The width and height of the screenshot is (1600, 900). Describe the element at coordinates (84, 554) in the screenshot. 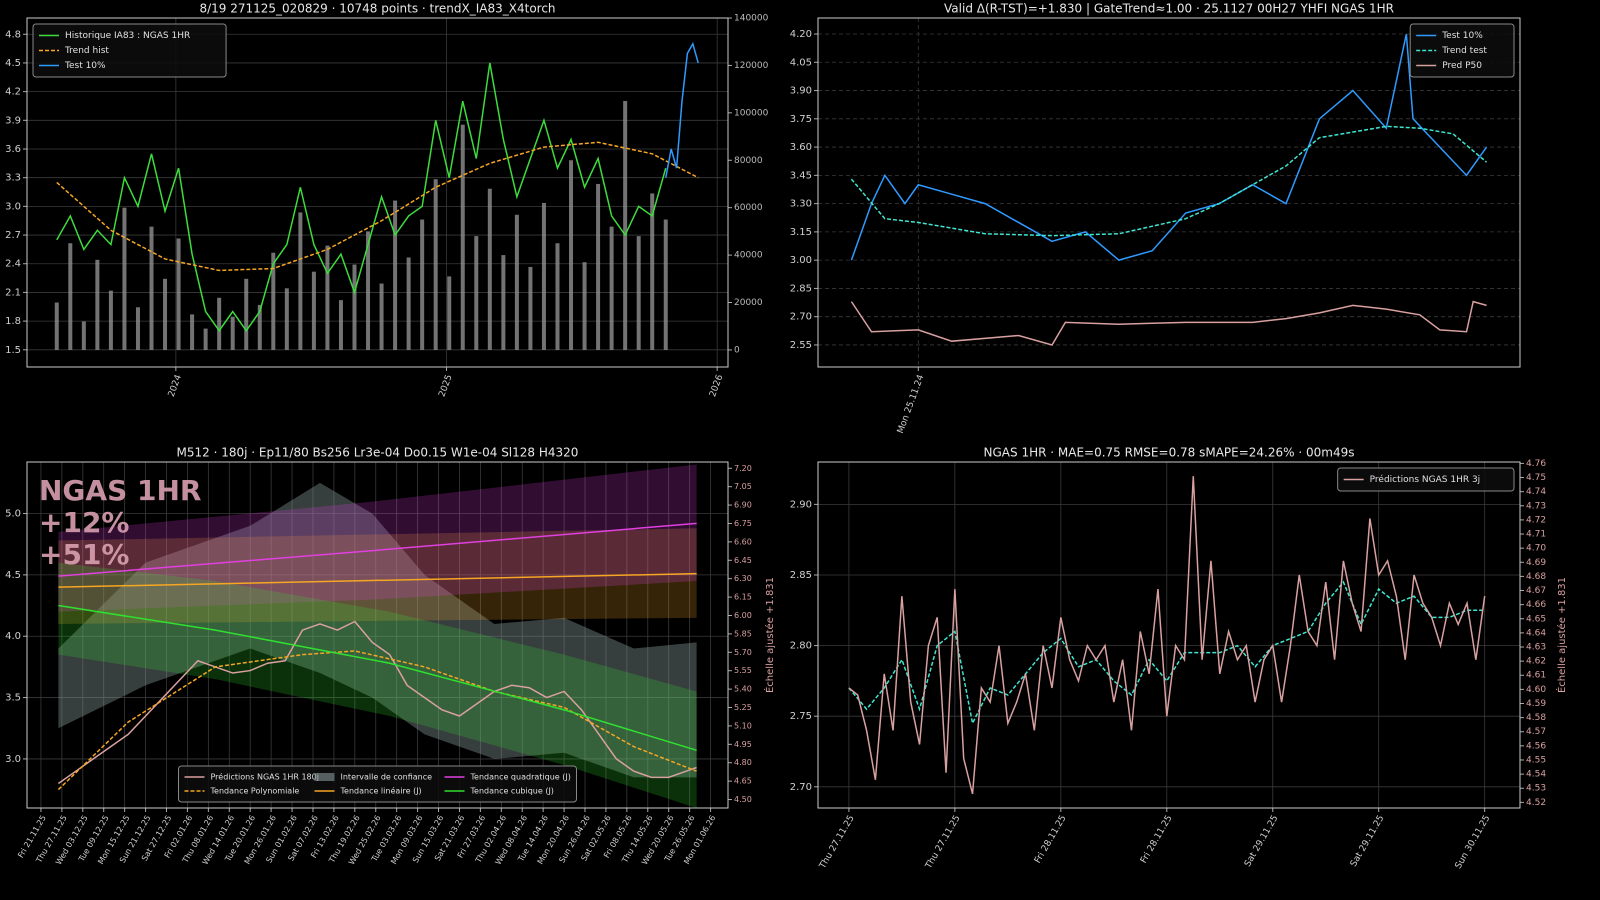

I see `annotation: +51%` at that location.